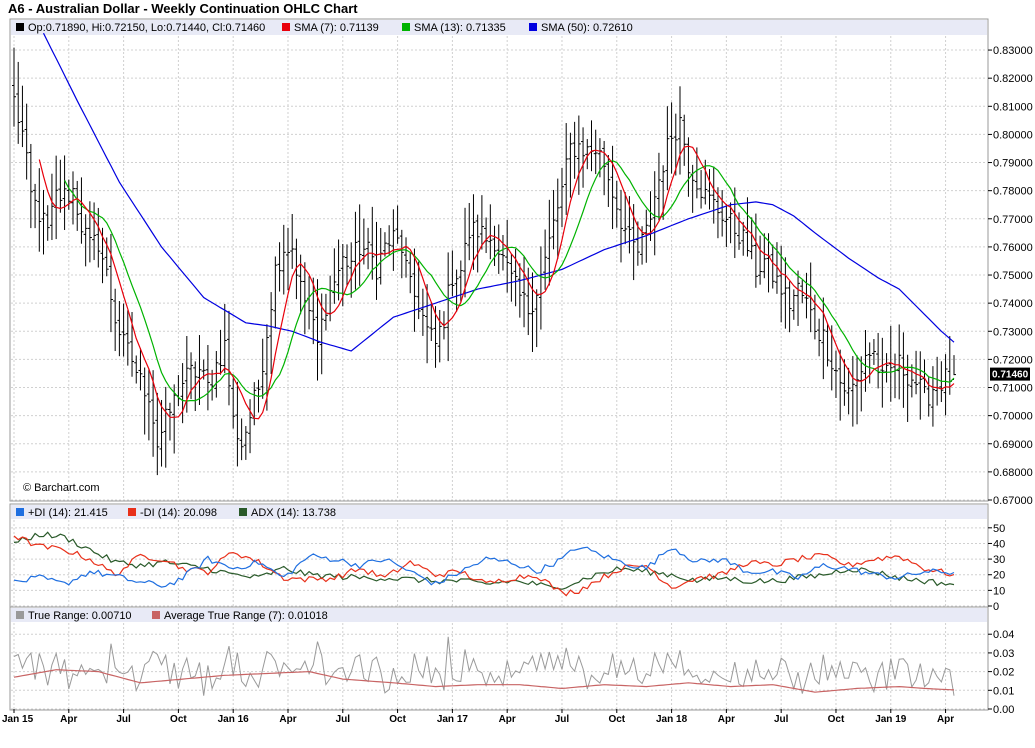  I want to click on true-range-grid, so click(499, 666).